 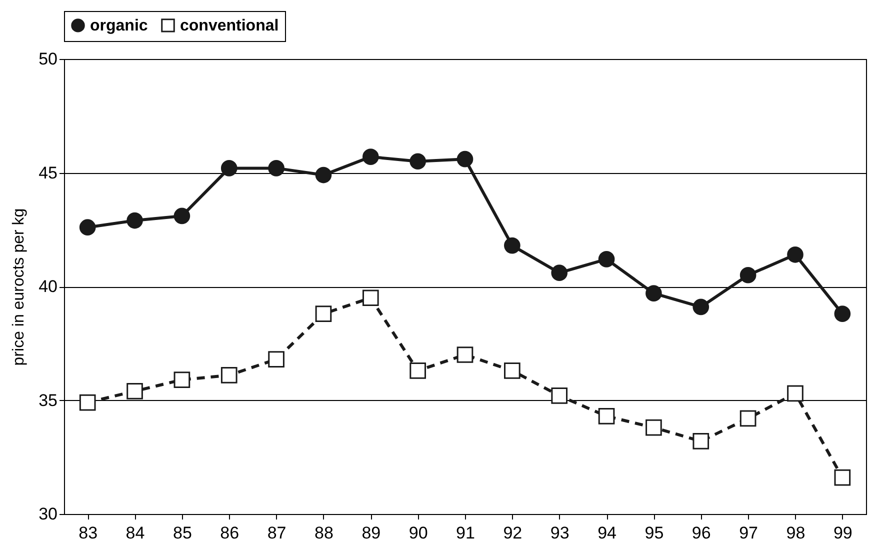 I want to click on x-tick-label: 96, so click(x=701, y=533).